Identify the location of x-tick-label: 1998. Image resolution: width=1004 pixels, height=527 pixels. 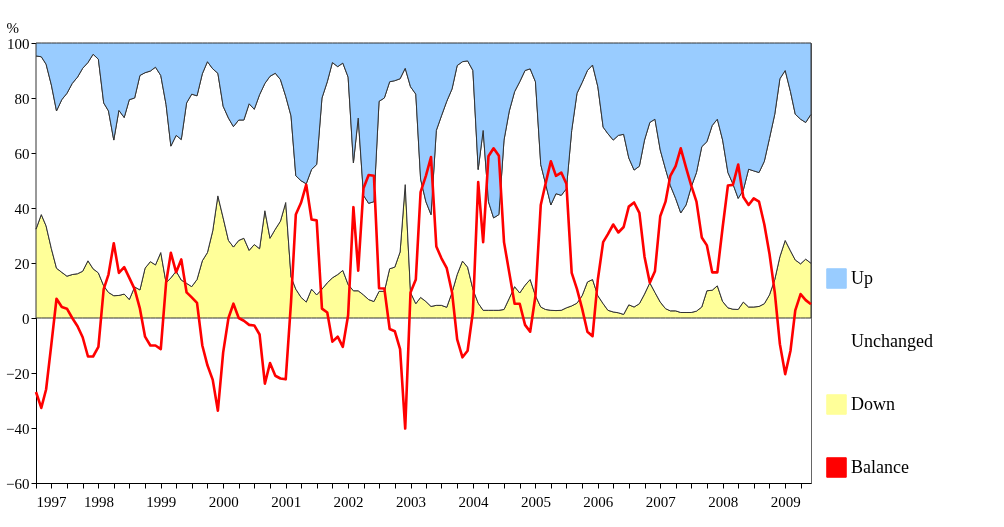
(98, 501).